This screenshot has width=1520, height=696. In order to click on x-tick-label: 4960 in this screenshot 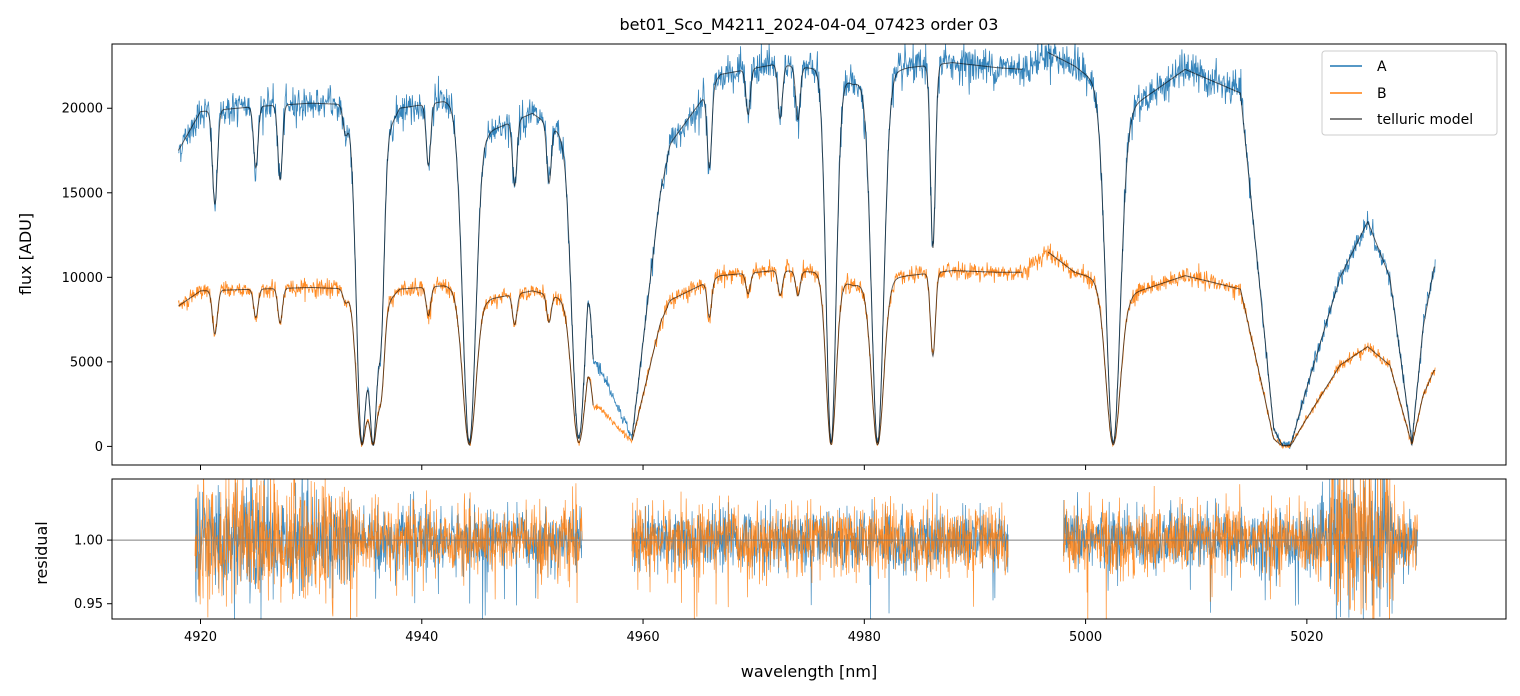, I will do `click(643, 637)`.